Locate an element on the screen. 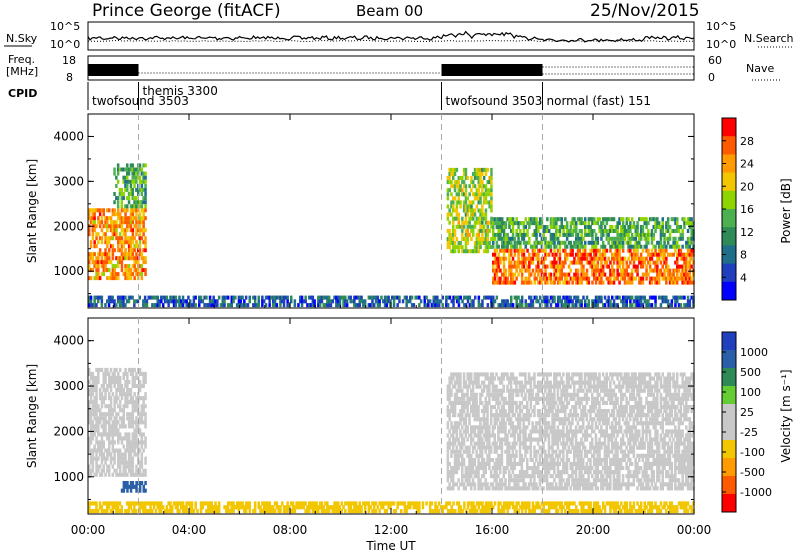 The height and width of the screenshot is (554, 800). power-ytick-label: 2000 is located at coordinates (68, 226).